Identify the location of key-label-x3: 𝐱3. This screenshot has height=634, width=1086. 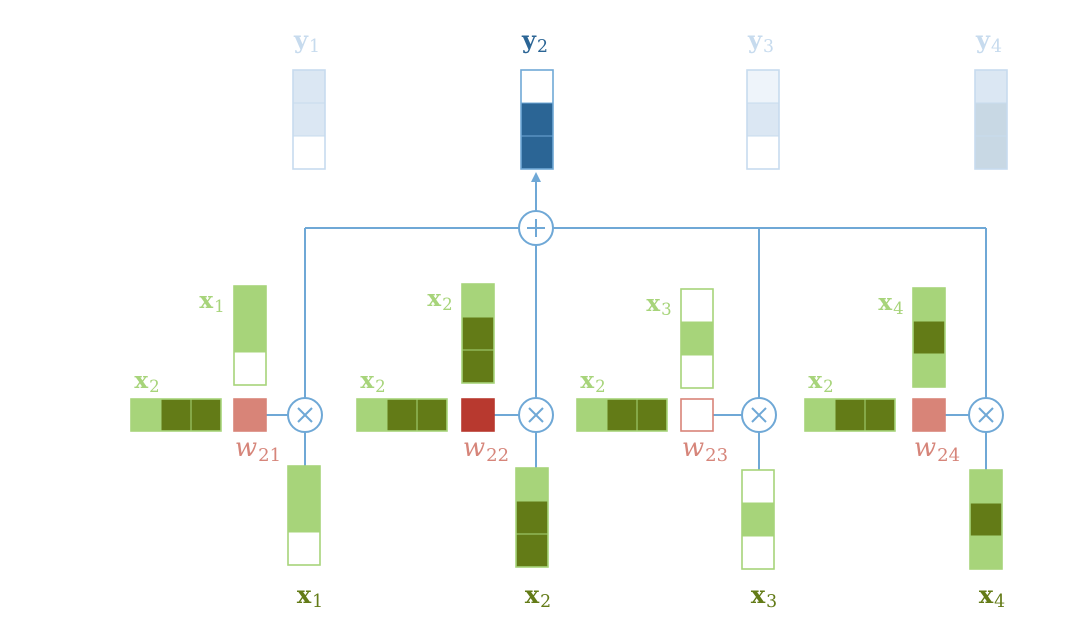
(658, 304).